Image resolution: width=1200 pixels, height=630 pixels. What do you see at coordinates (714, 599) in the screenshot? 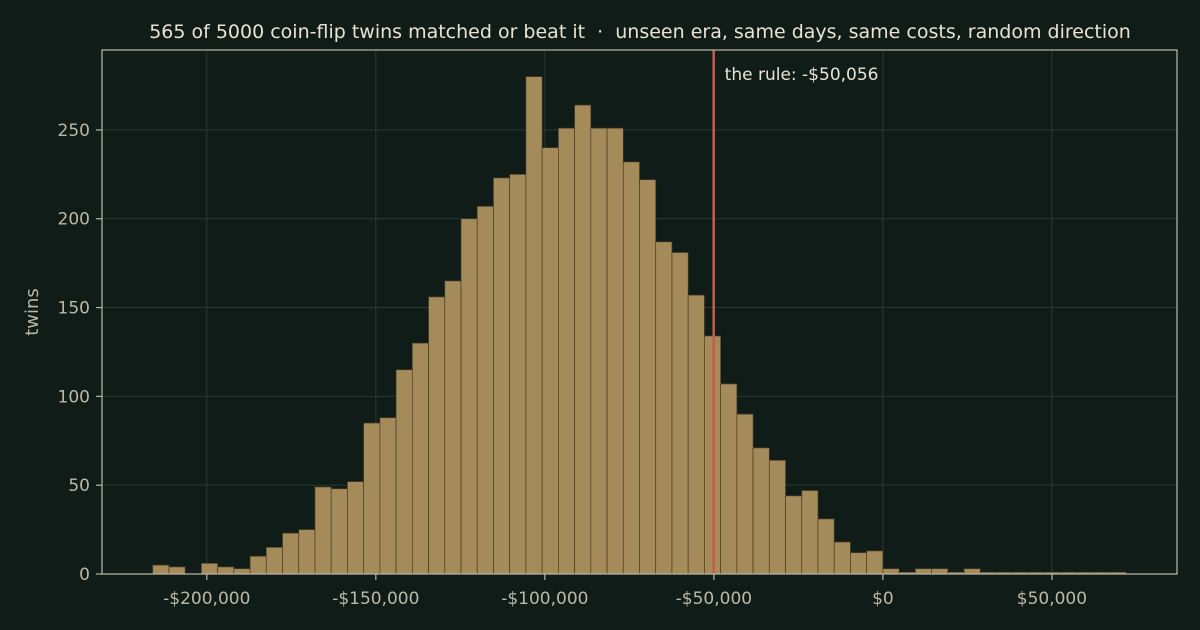
I see `x-tick-label: -$50,000` at bounding box center [714, 599].